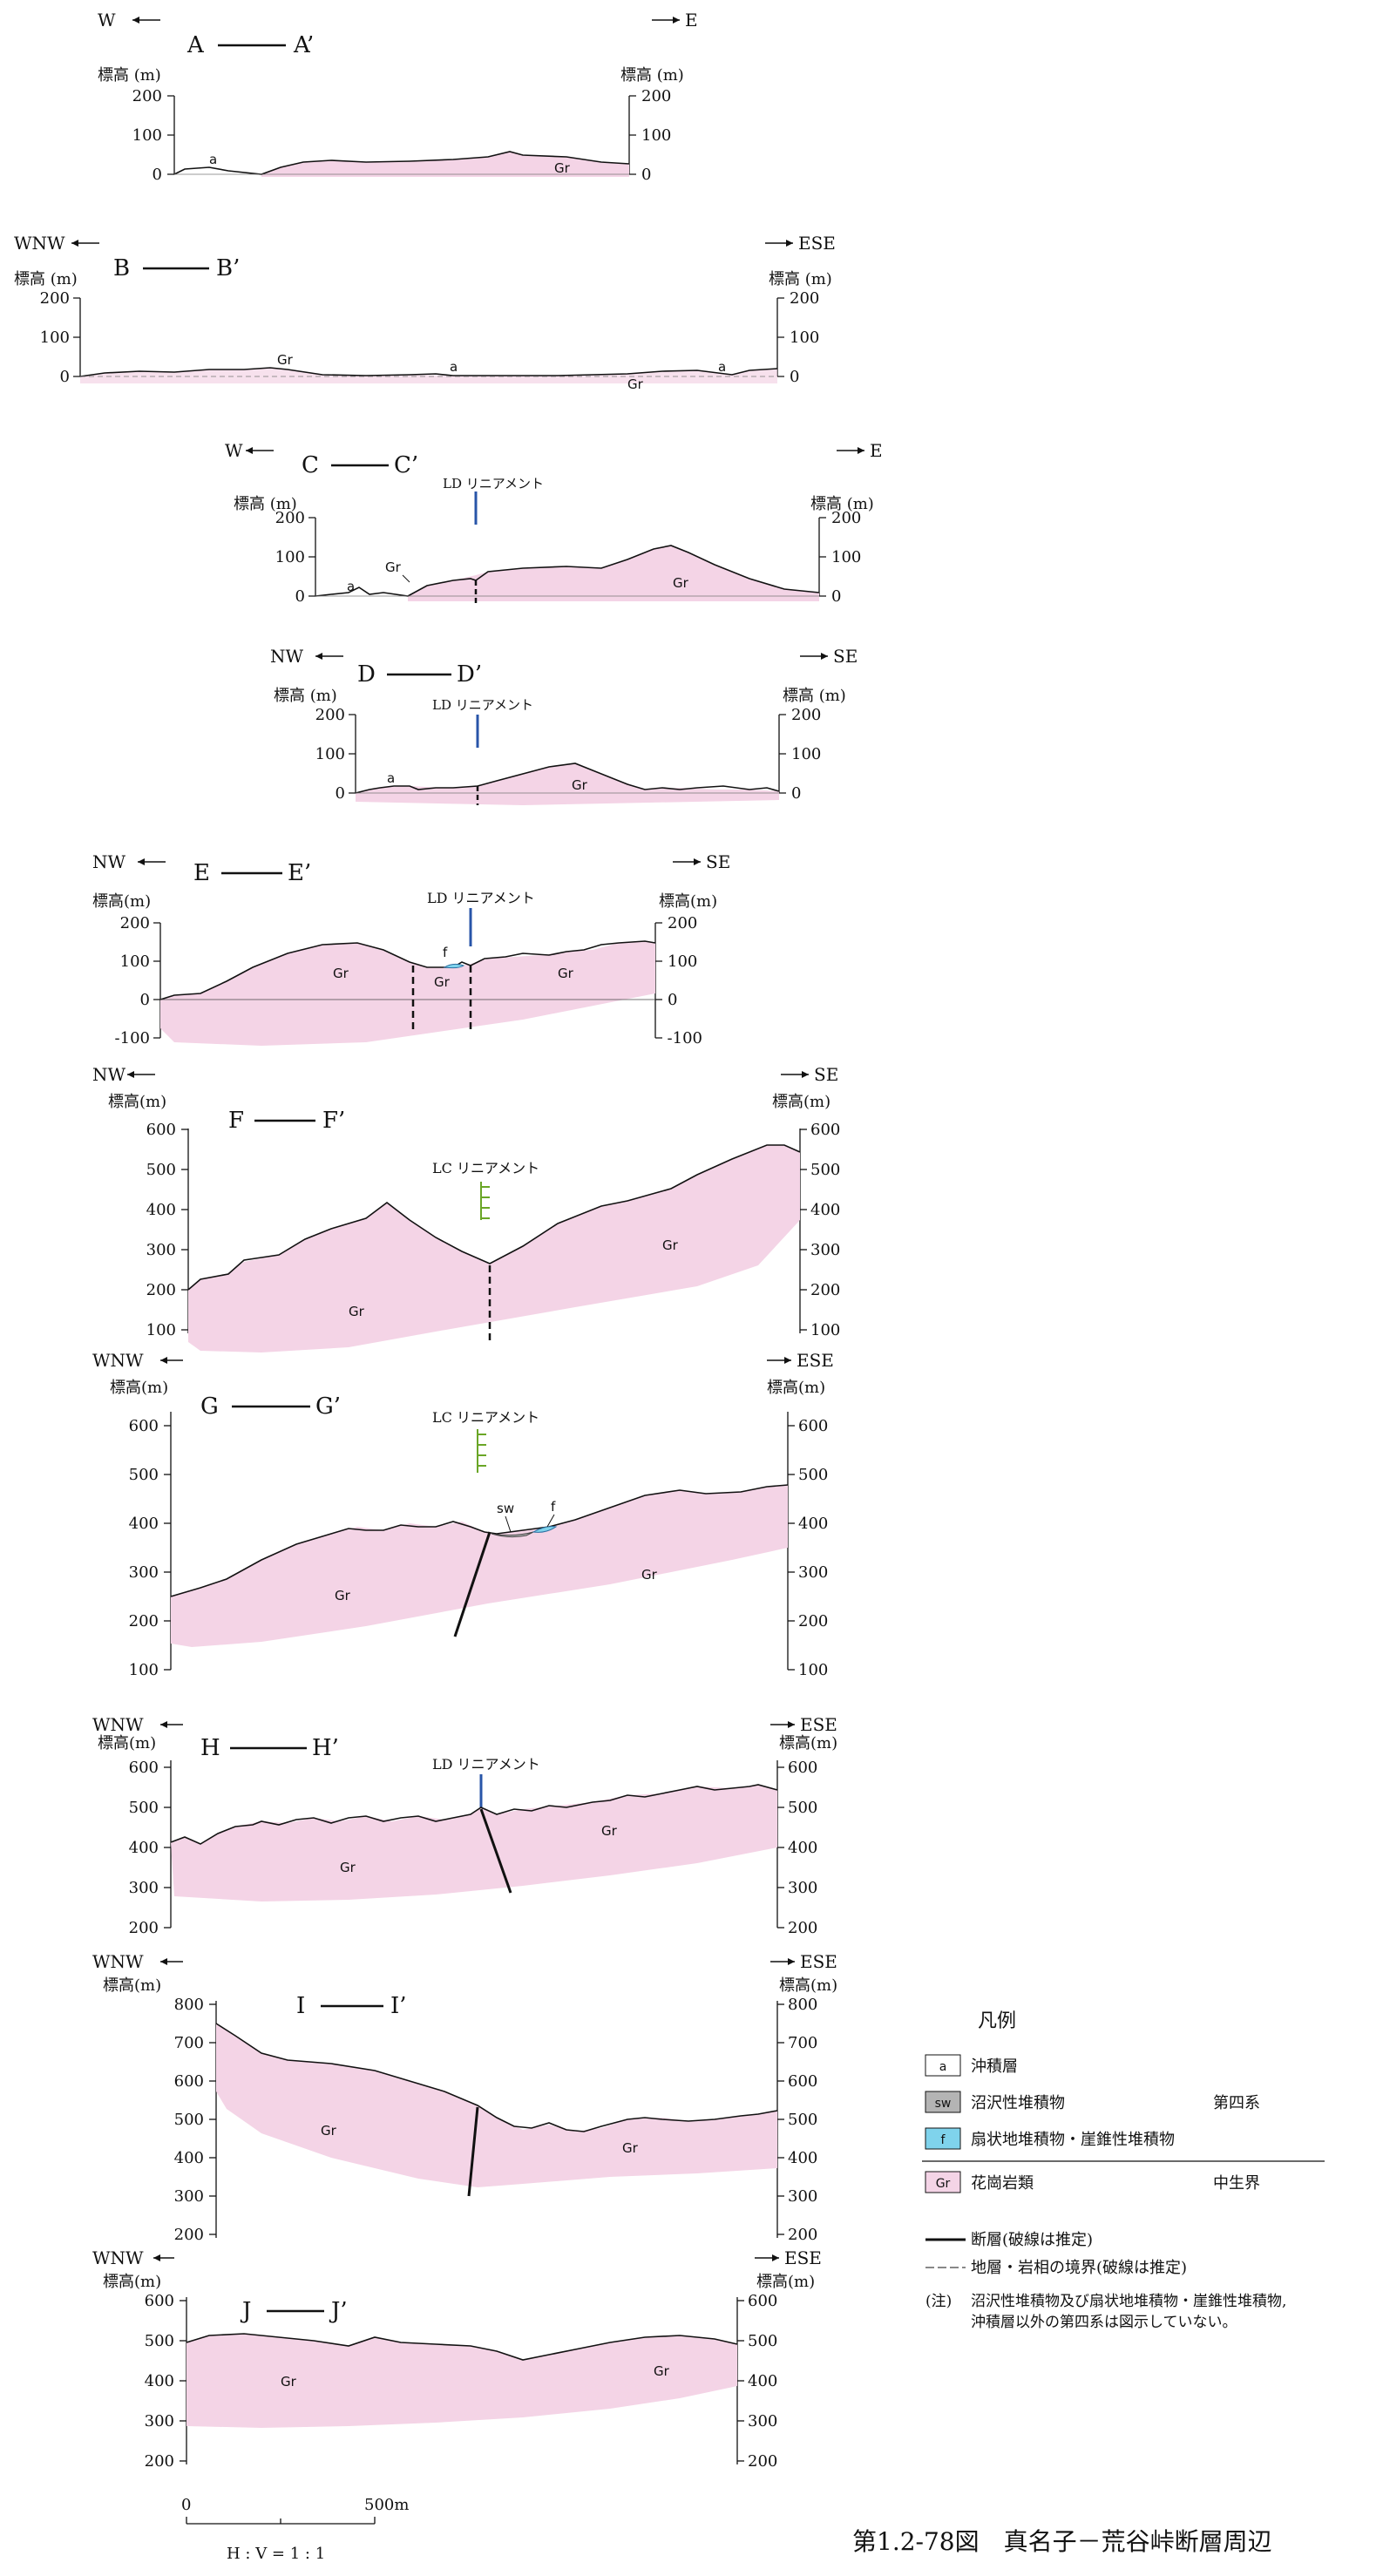  What do you see at coordinates (201, 873) in the screenshot?
I see `section-start-label: E` at bounding box center [201, 873].